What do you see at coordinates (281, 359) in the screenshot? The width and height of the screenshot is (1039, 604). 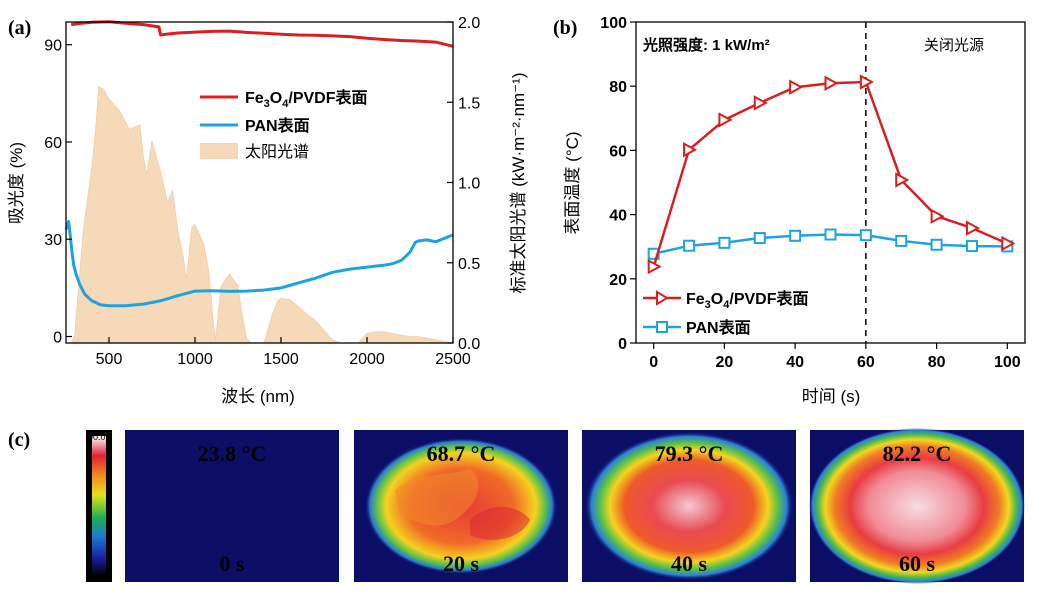 I see `x-tick-label-a: 1500` at bounding box center [281, 359].